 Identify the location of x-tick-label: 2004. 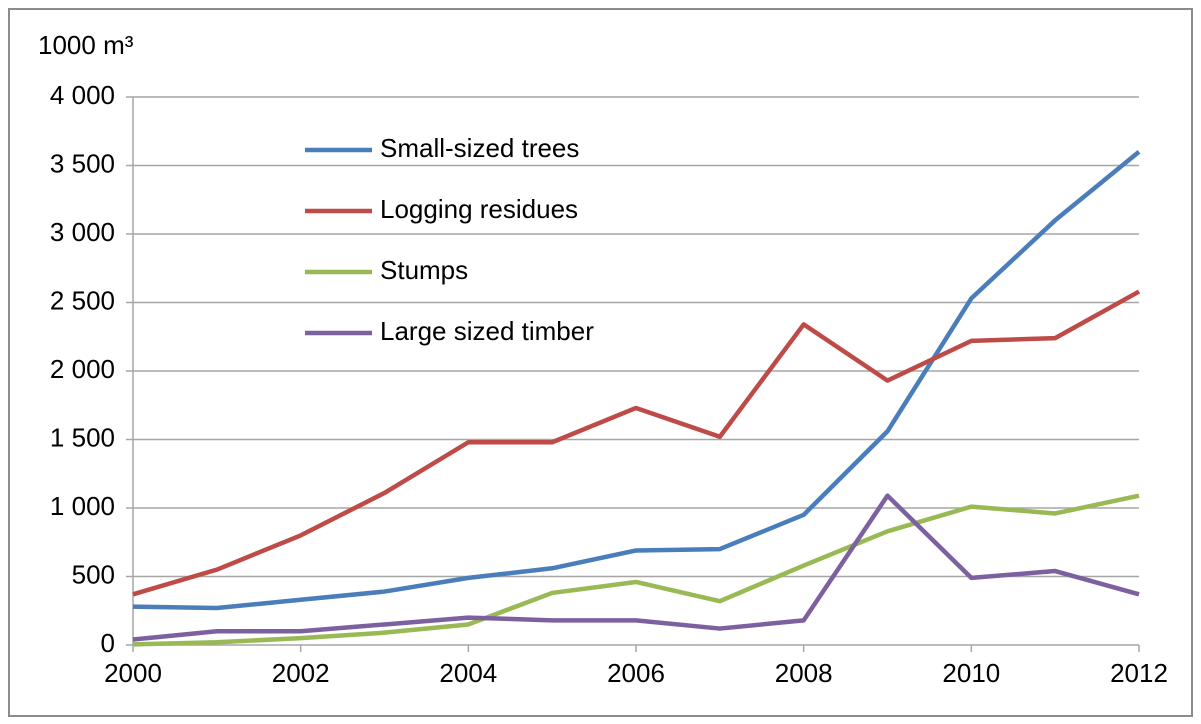
(468, 673).